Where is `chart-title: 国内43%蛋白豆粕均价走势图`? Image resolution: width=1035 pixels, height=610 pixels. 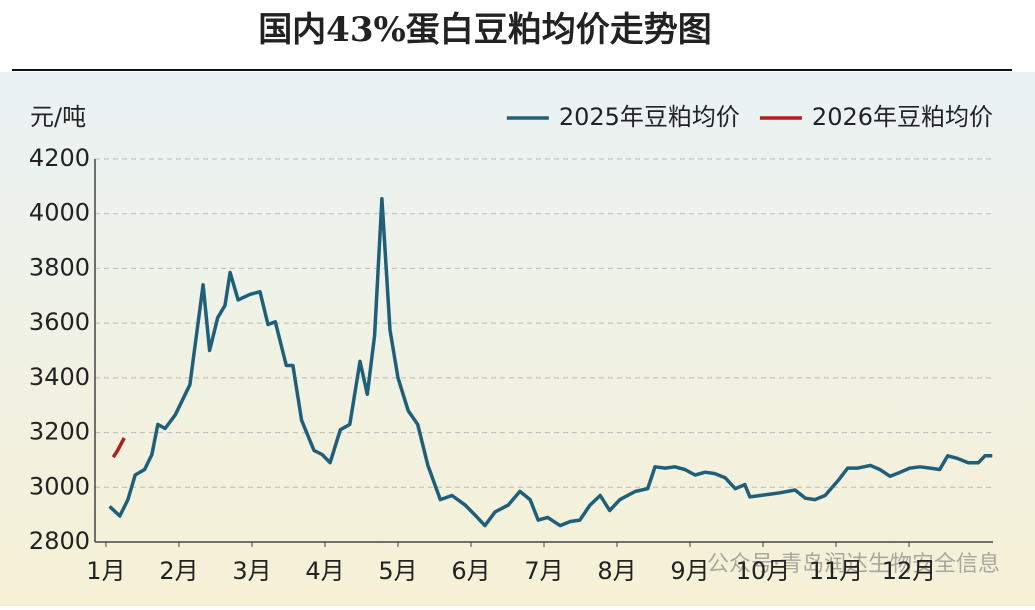 chart-title: 国内43%蛋白豆粕均价走势图 is located at coordinates (485, 30).